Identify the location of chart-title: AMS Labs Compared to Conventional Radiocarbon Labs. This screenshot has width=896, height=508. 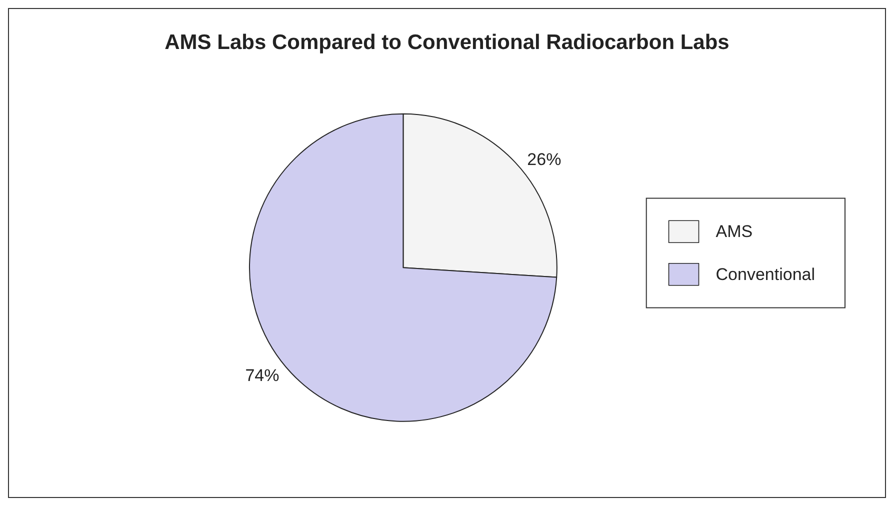
(447, 42).